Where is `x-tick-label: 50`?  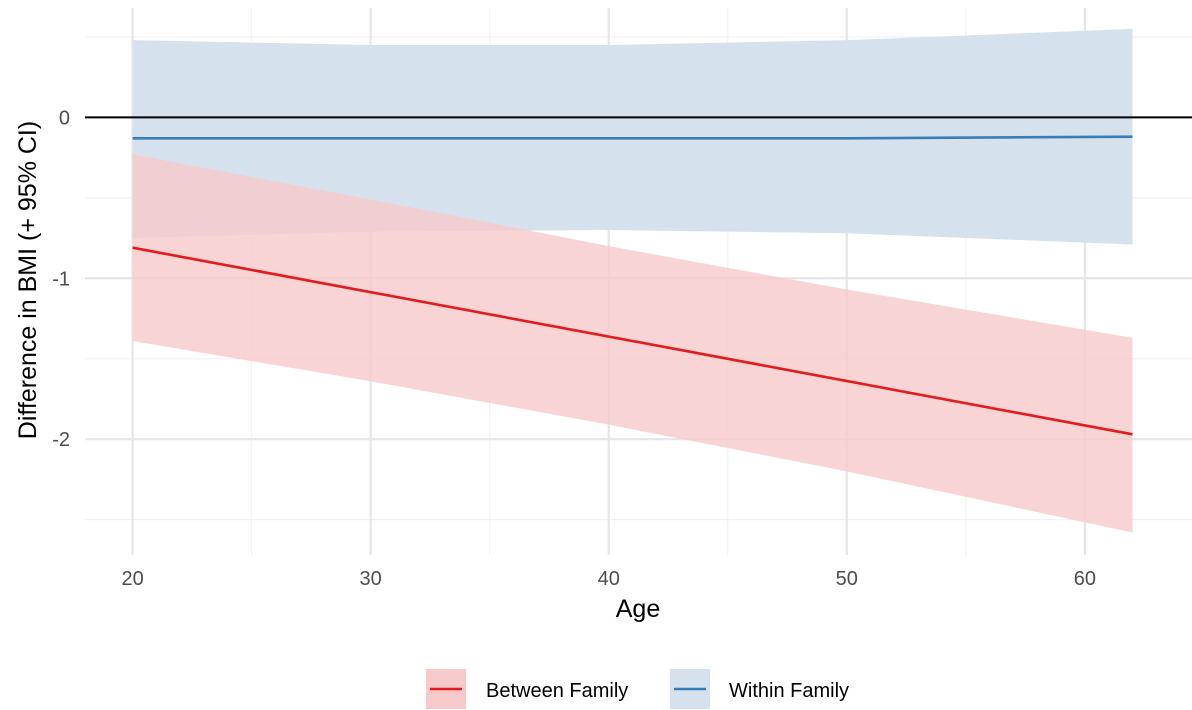 x-tick-label: 50 is located at coordinates (847, 579).